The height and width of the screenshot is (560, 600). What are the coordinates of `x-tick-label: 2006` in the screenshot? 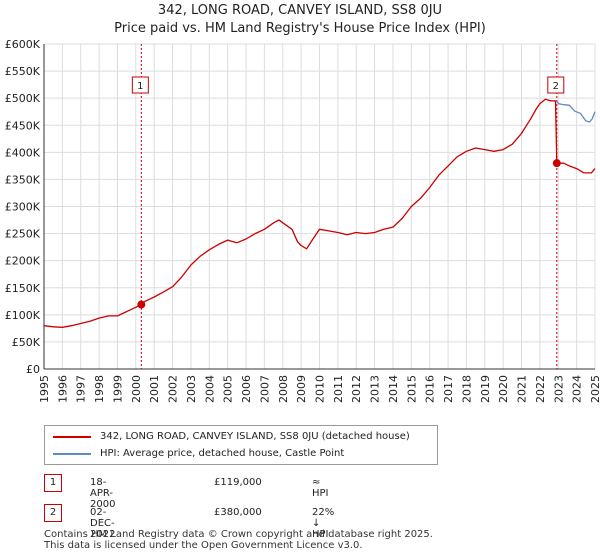 It's located at (246, 389).